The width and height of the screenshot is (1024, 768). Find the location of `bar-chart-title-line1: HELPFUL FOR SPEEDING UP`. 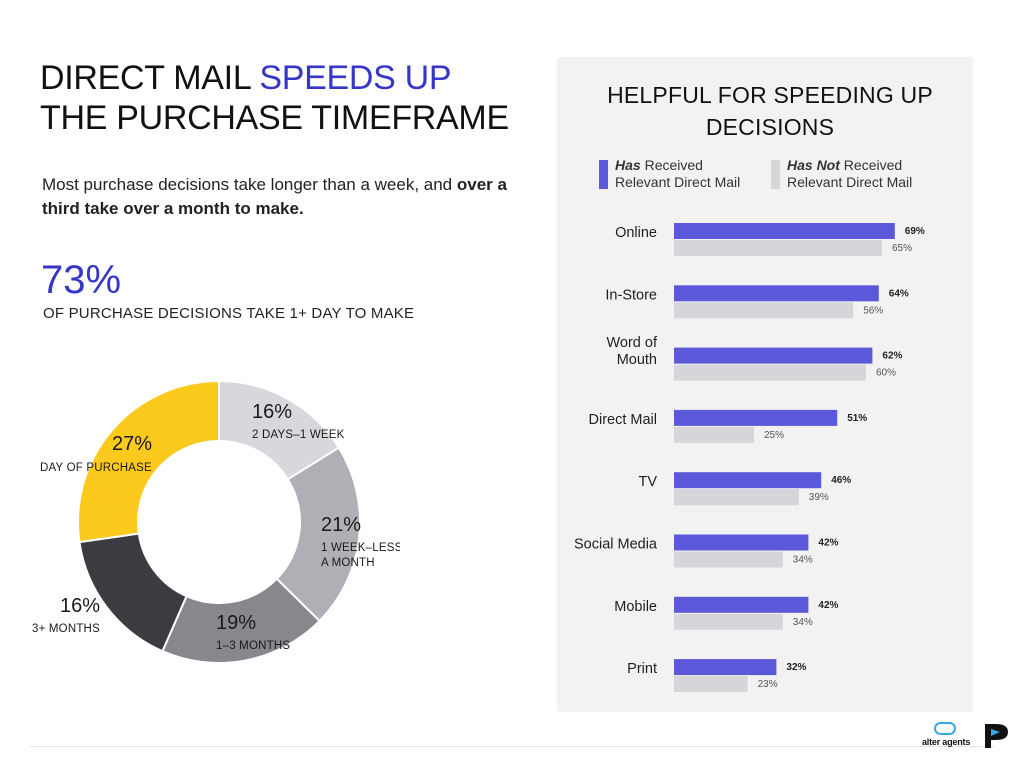

bar-chart-title-line1: HELPFUL FOR SPEEDING UP is located at coordinates (770, 95).